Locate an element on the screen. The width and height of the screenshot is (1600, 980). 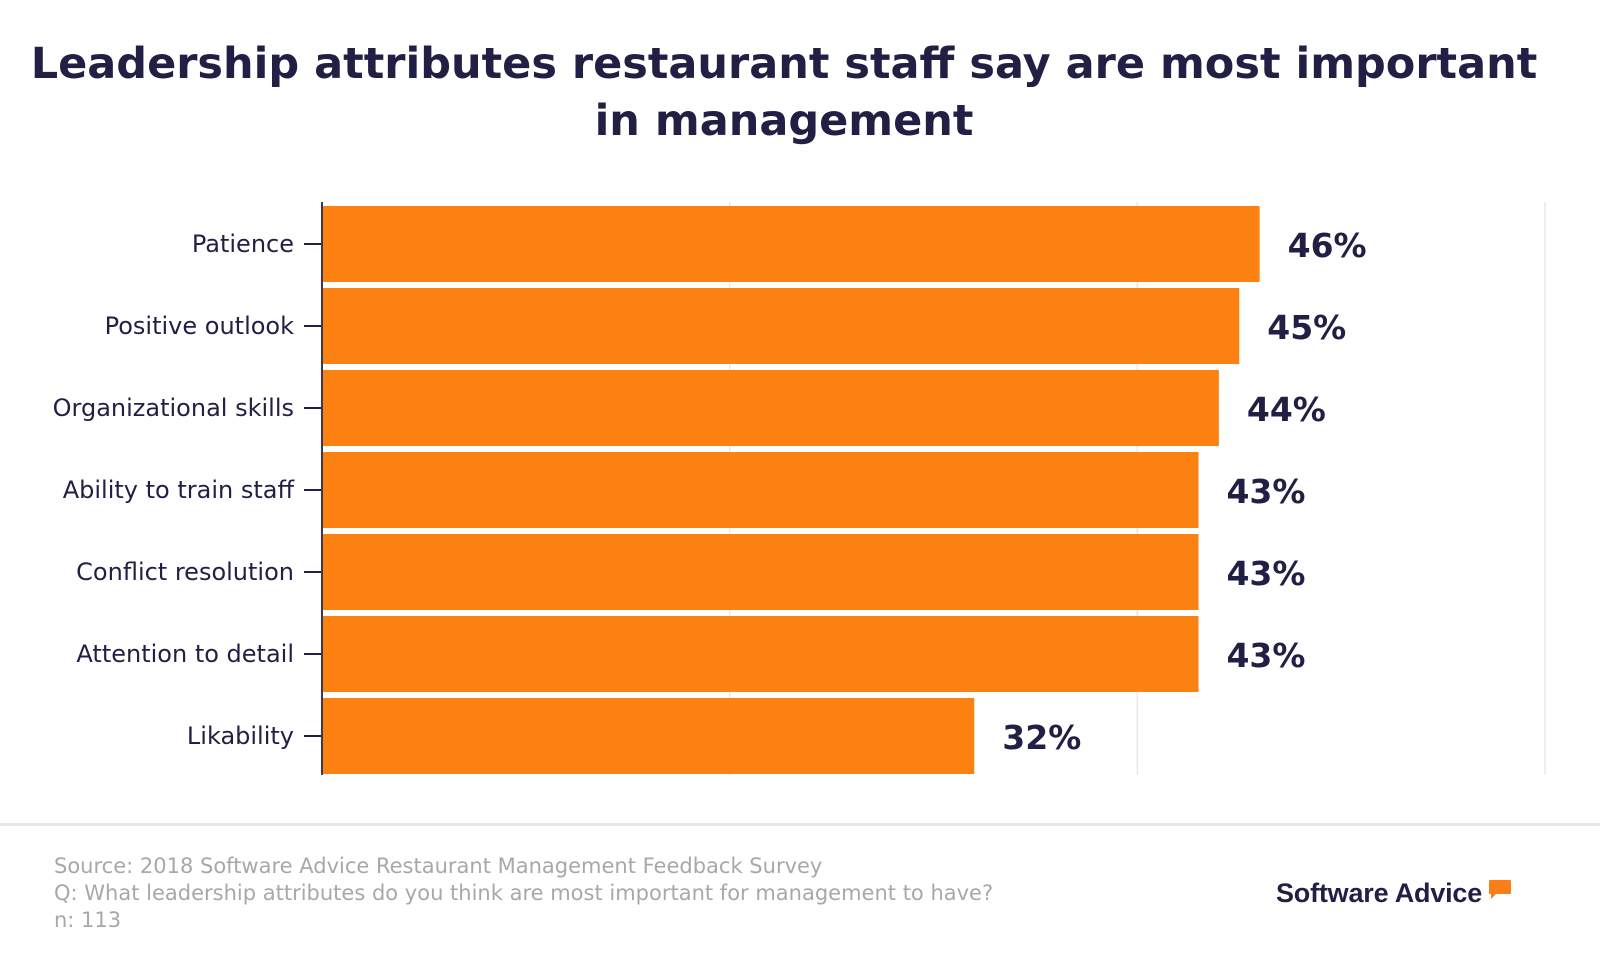
category-label: Positive outlook is located at coordinates (199, 326).